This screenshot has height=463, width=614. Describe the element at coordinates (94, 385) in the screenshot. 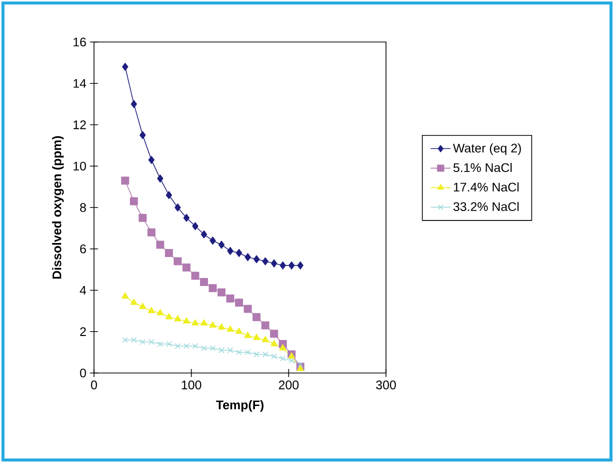

I see `x-tick-label: 0` at that location.